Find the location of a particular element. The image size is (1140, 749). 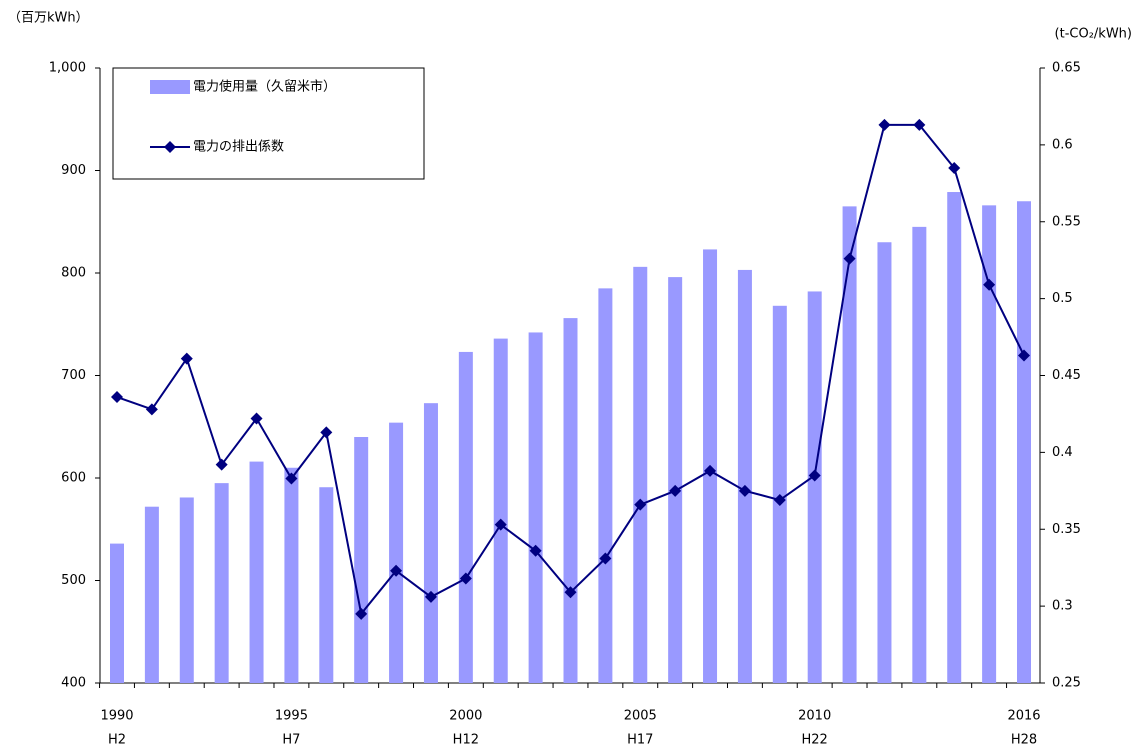

y2-tick-label: 0.45 is located at coordinates (1066, 375).